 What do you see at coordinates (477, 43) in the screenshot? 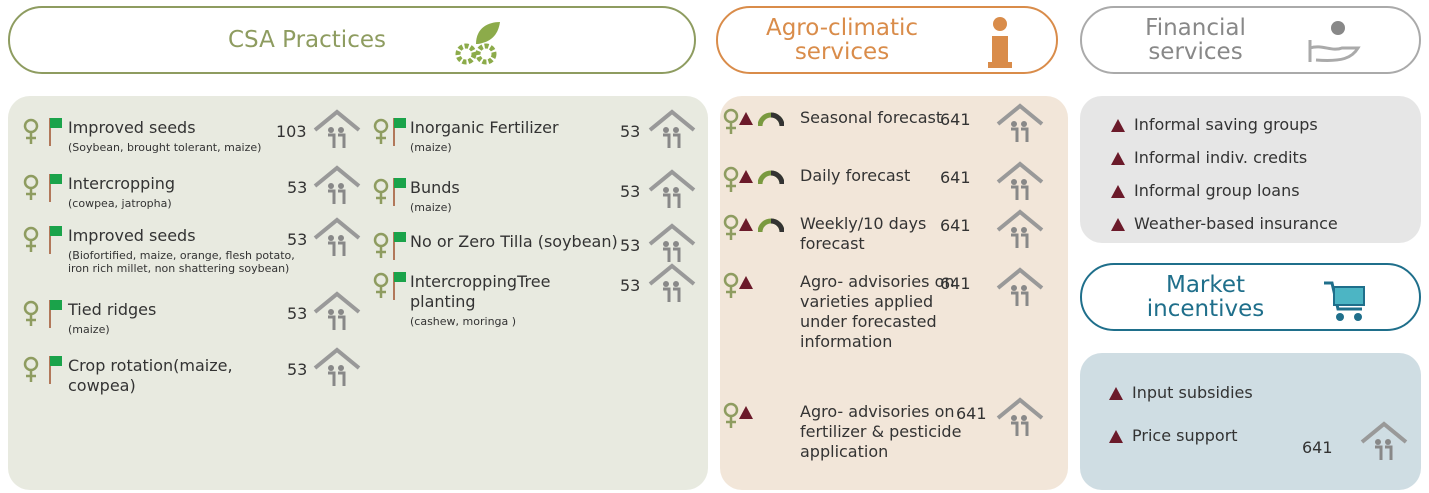
I see `leaf-gear-icon` at bounding box center [477, 43].